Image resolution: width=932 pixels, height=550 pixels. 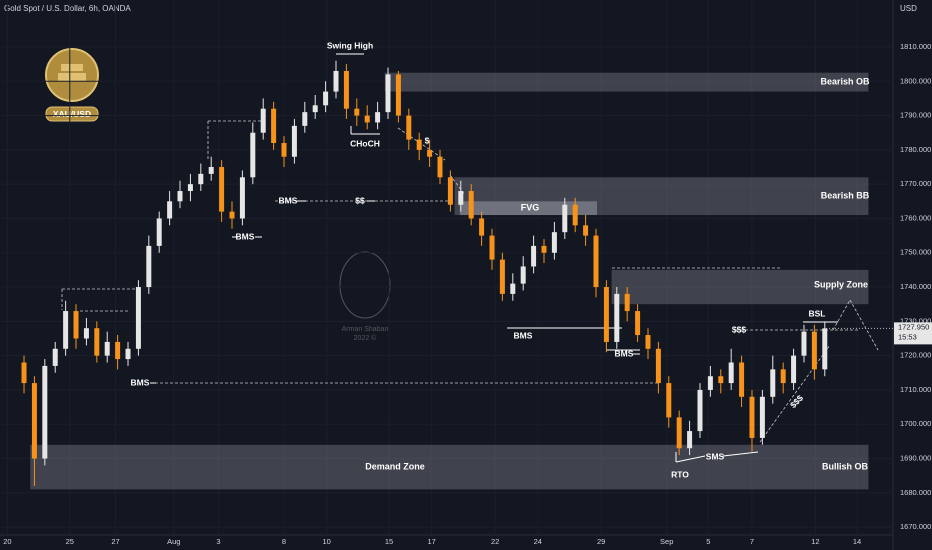 I want to click on watermark: Arman Shaban 2022 ©, so click(x=365, y=296).